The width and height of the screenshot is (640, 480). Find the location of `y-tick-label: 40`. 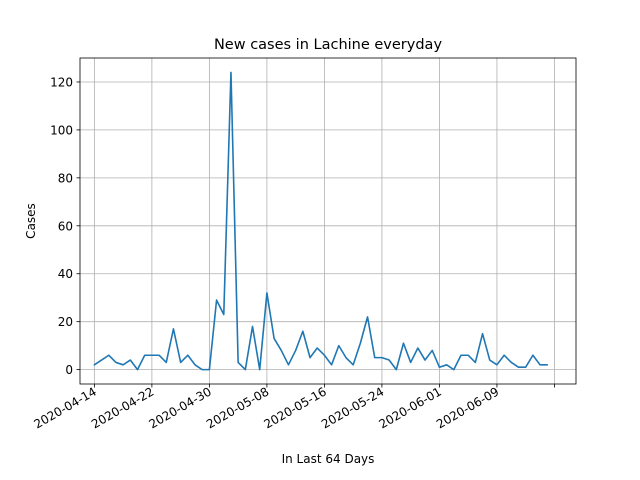

y-tick-label: 40 is located at coordinates (65, 274).